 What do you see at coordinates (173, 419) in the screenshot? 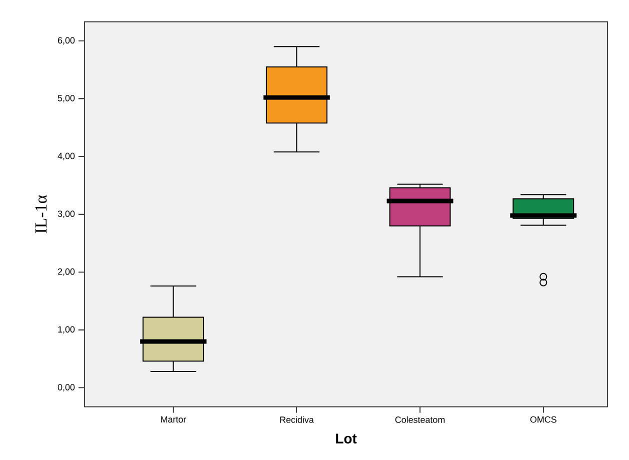
I see `x-tick-label: Martor` at bounding box center [173, 419].